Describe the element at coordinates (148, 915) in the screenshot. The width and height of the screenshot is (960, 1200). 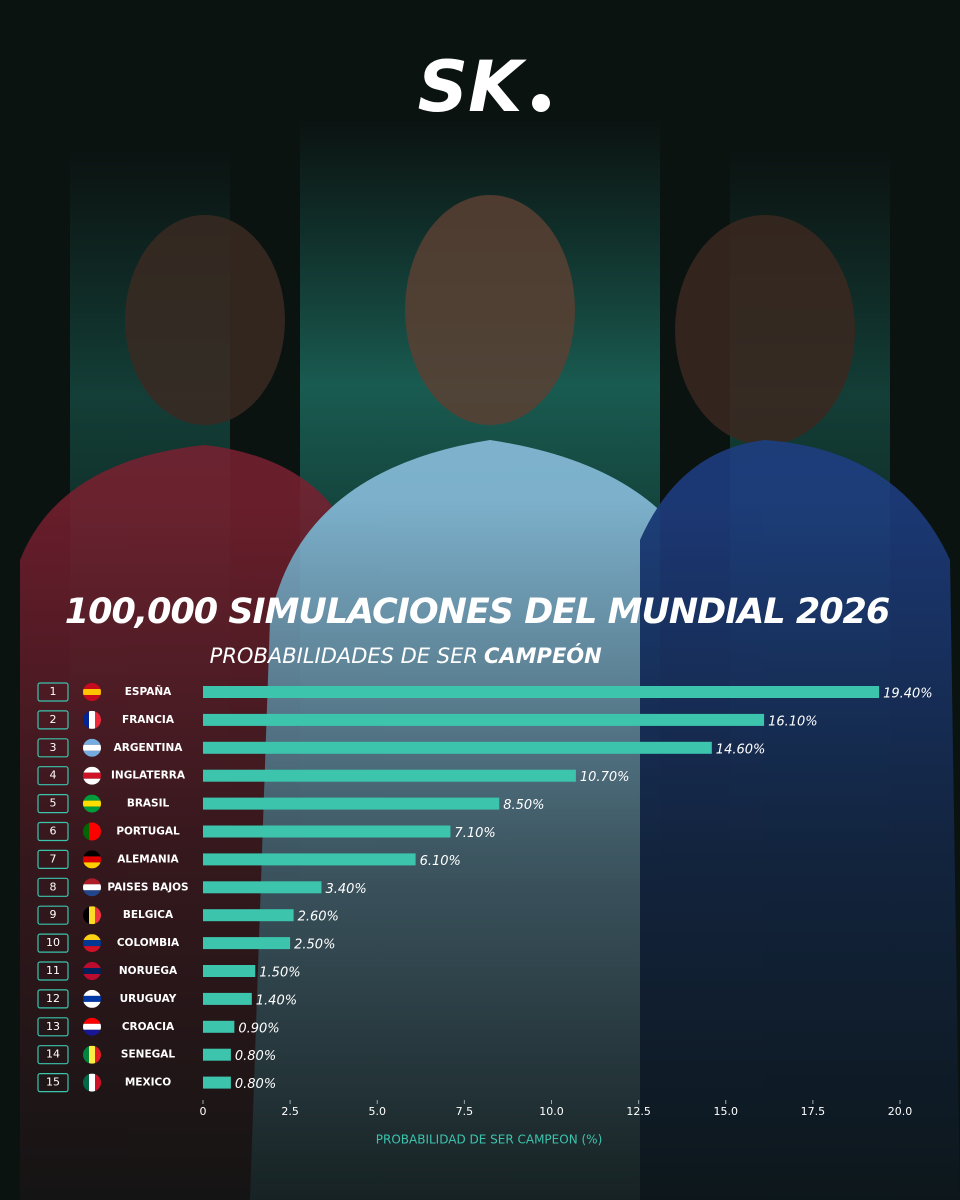
I see `category-label: BELGICA` at that location.